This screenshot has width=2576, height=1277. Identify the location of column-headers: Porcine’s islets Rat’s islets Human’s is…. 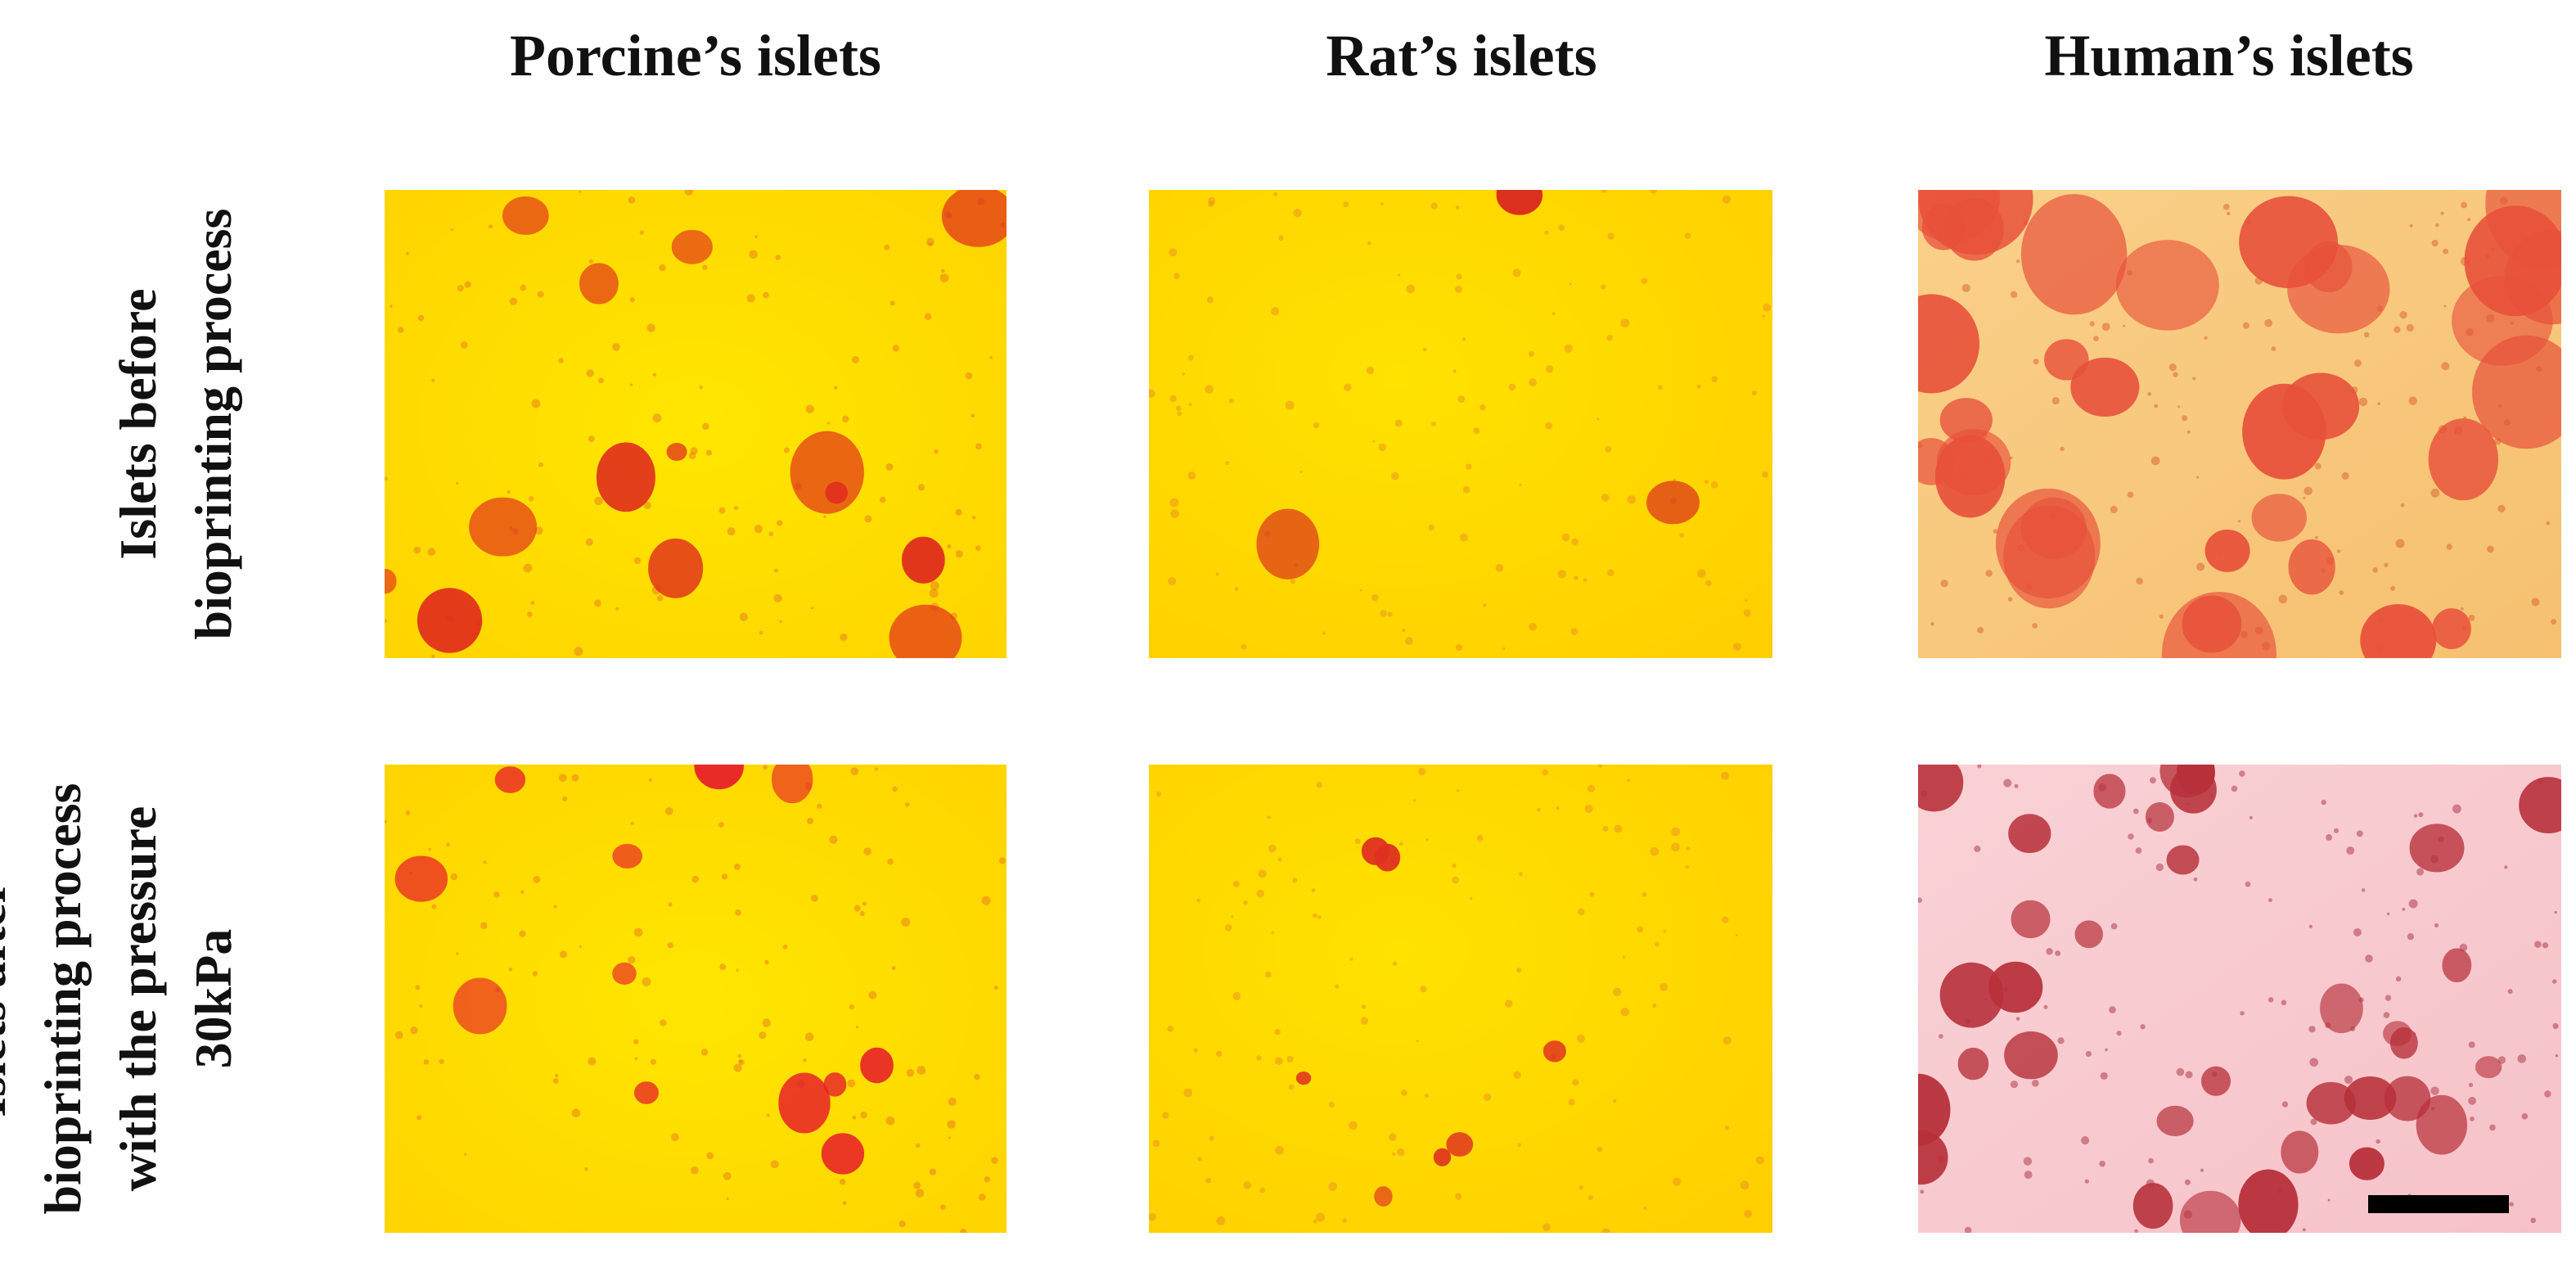
(1462, 55).